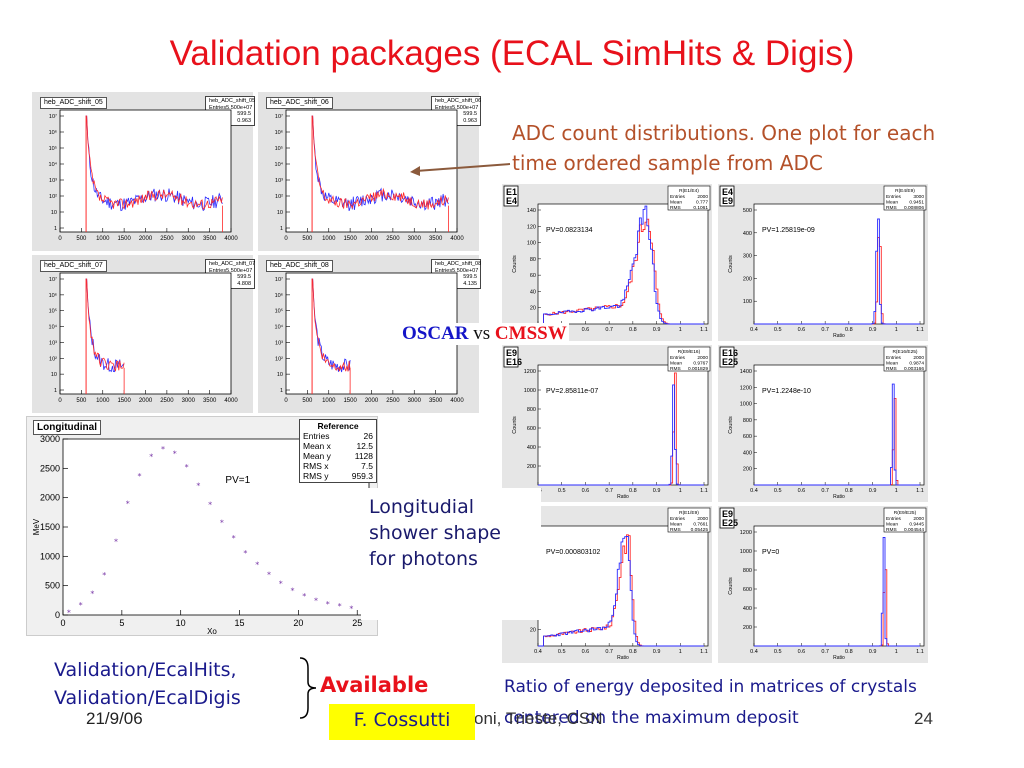  Describe the element at coordinates (280, 213) in the screenshot. I see `y-tick-label: 10` at that location.